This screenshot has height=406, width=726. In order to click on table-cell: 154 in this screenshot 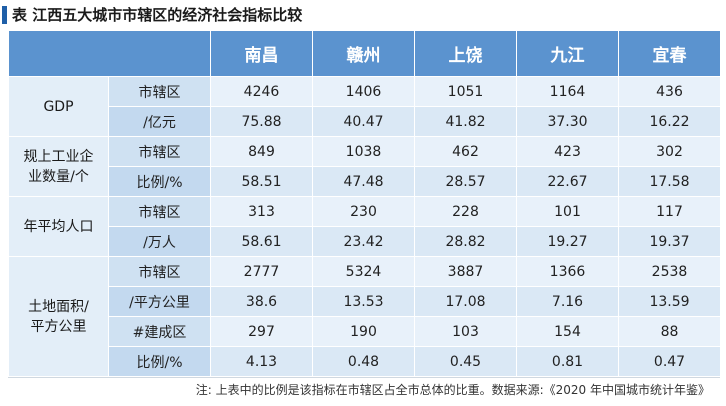, I will do `click(567, 331)`.